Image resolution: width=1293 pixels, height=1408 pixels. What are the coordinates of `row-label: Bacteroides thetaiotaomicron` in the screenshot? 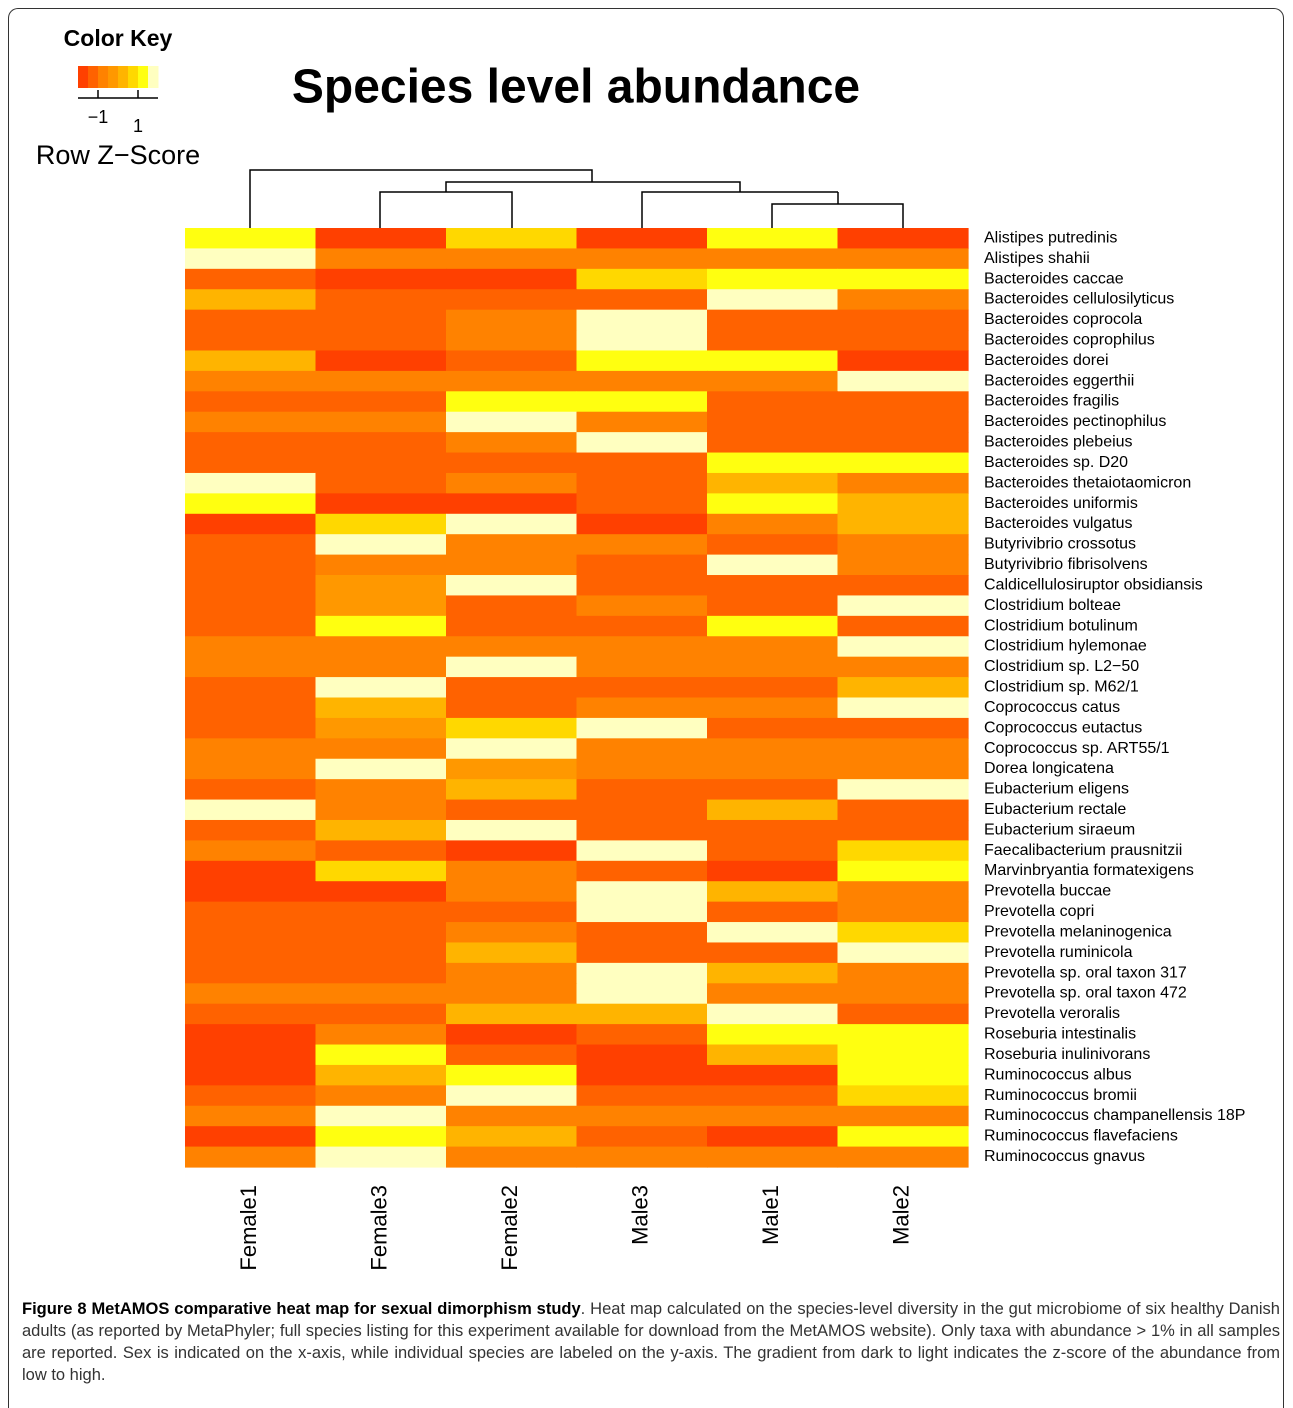 It's located at (1087, 482).